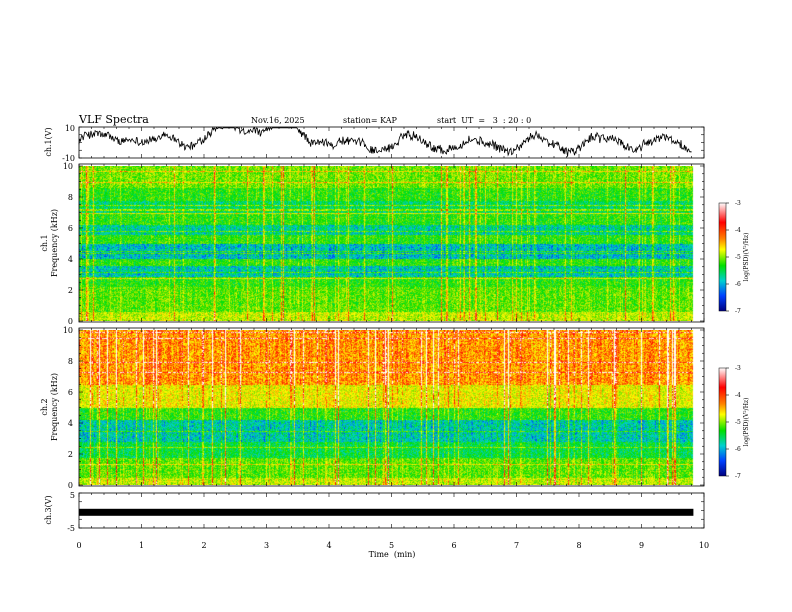 The width and height of the screenshot is (792, 612). What do you see at coordinates (68, 408) in the screenshot?
I see `ch2-spectrogram-ytick-labels: 0 2 4 6 8 10` at bounding box center [68, 408].